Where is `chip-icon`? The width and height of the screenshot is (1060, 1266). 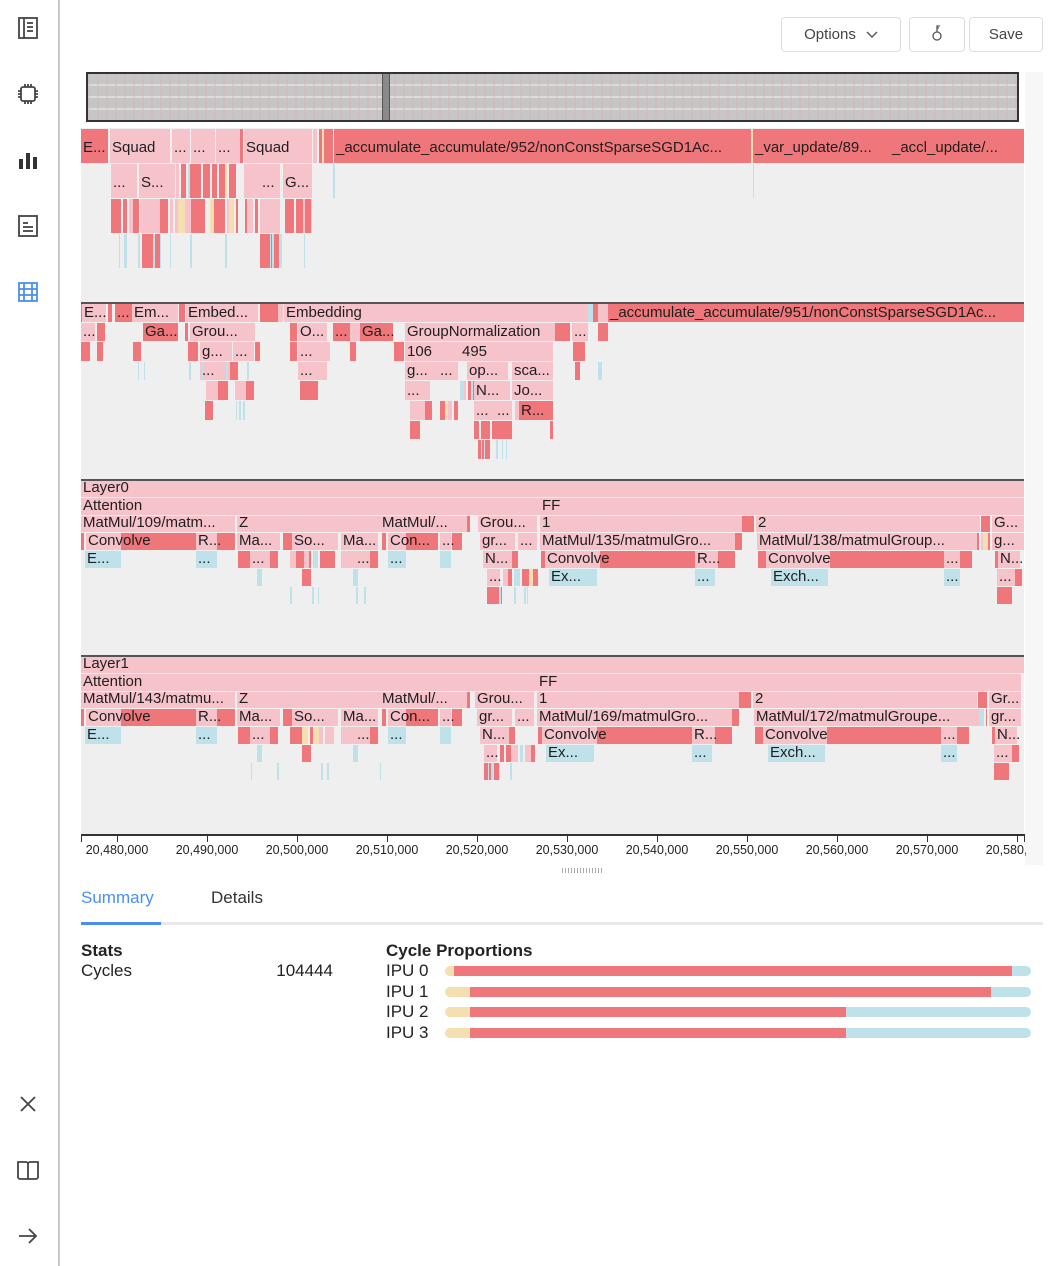 chip-icon is located at coordinates (28, 94).